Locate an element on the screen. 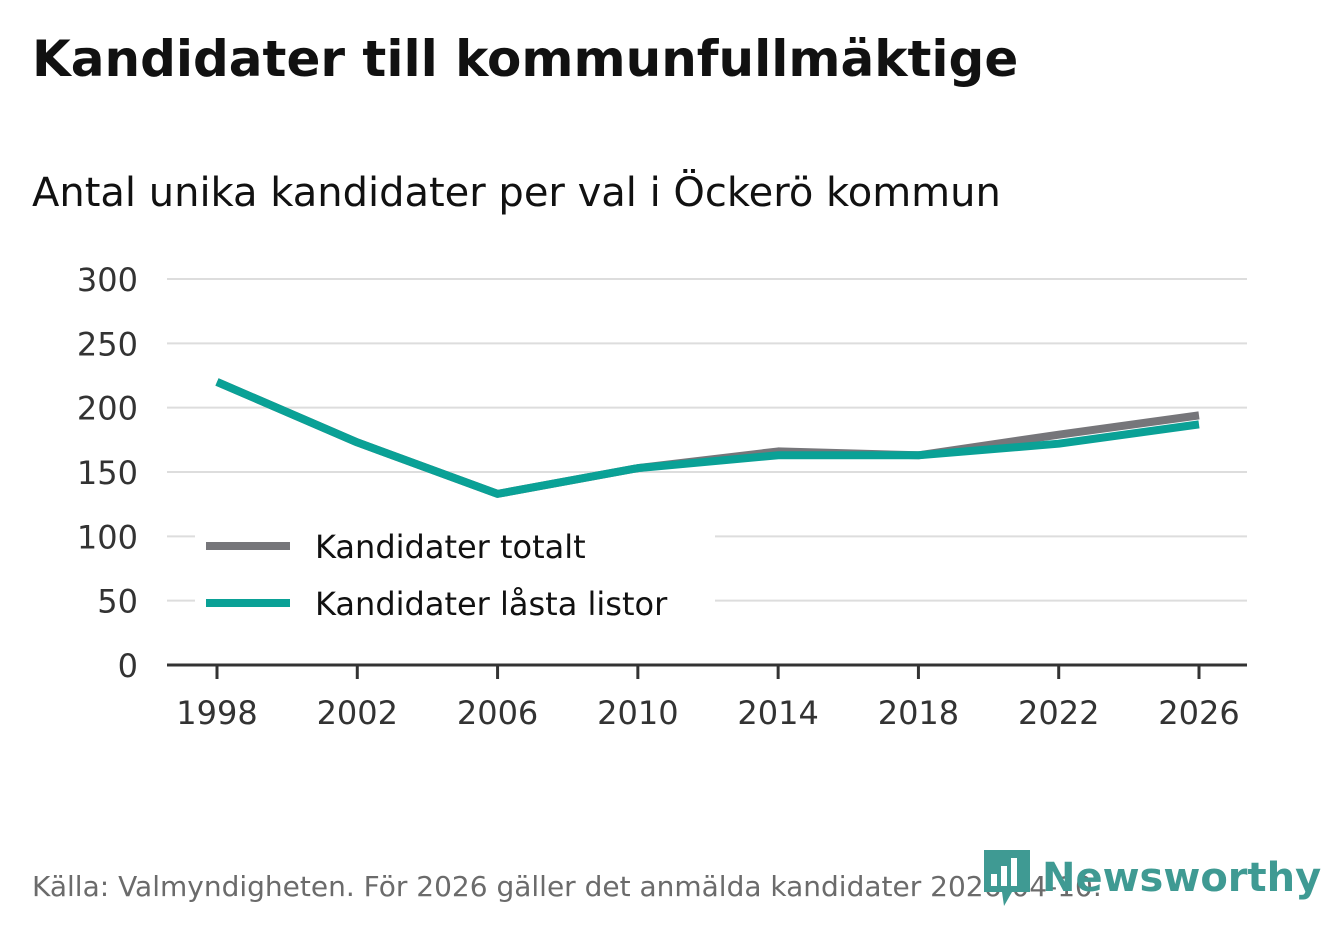 This screenshot has height=939, width=1322. series-line-total is located at coordinates (707, 438).